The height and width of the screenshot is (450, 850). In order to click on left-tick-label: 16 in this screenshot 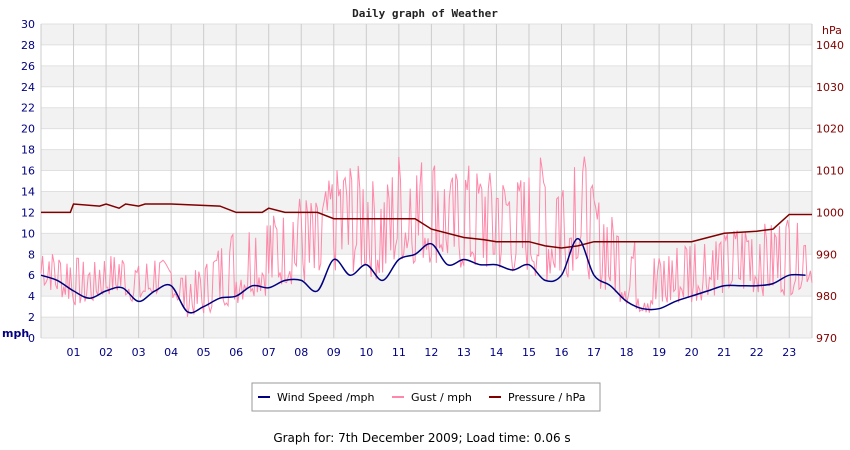, I will do `click(28, 171)`.